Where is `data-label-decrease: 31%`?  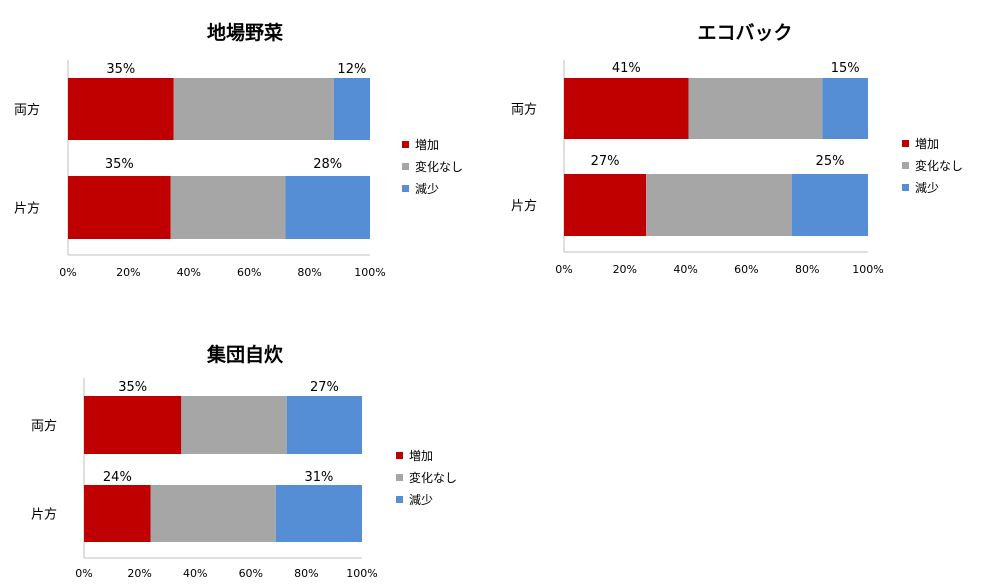
data-label-decrease: 31% is located at coordinates (318, 477).